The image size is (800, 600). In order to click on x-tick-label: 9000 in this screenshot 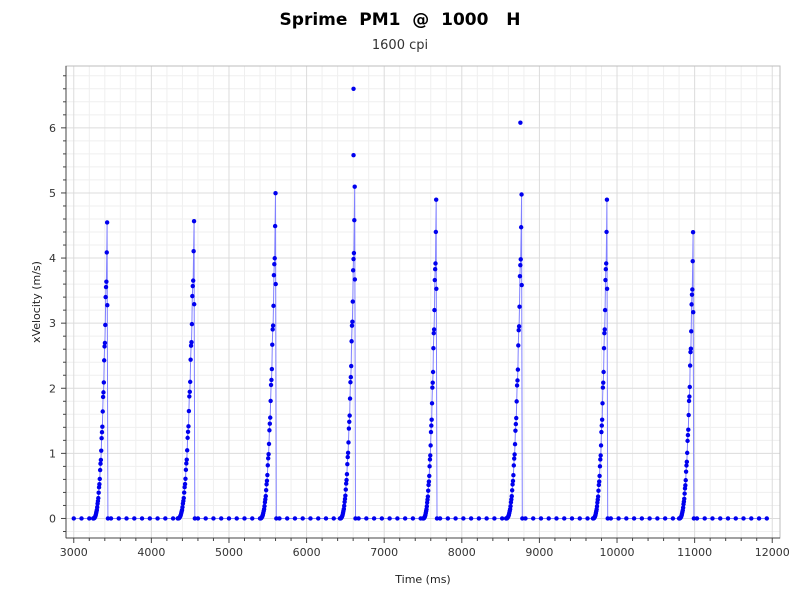, I will do `click(539, 552)`.